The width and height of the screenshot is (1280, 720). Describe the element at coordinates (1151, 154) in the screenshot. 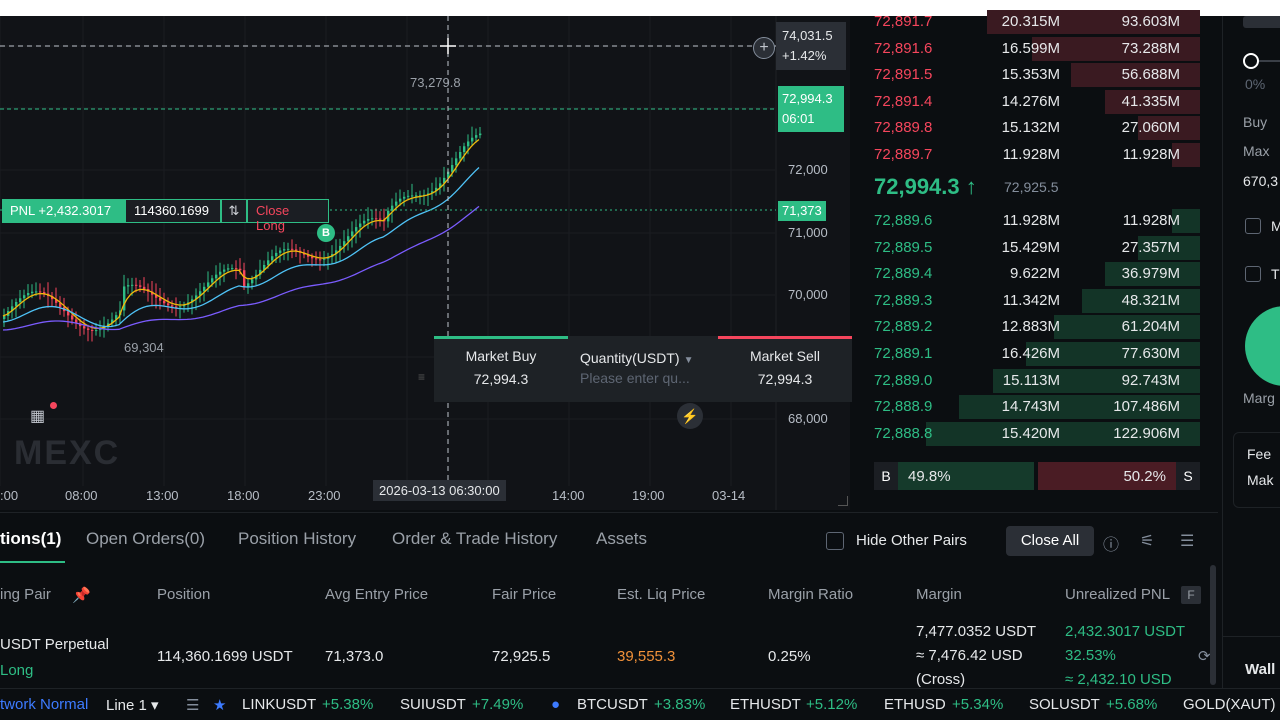

I see `ask-total: 11.928M` at that location.